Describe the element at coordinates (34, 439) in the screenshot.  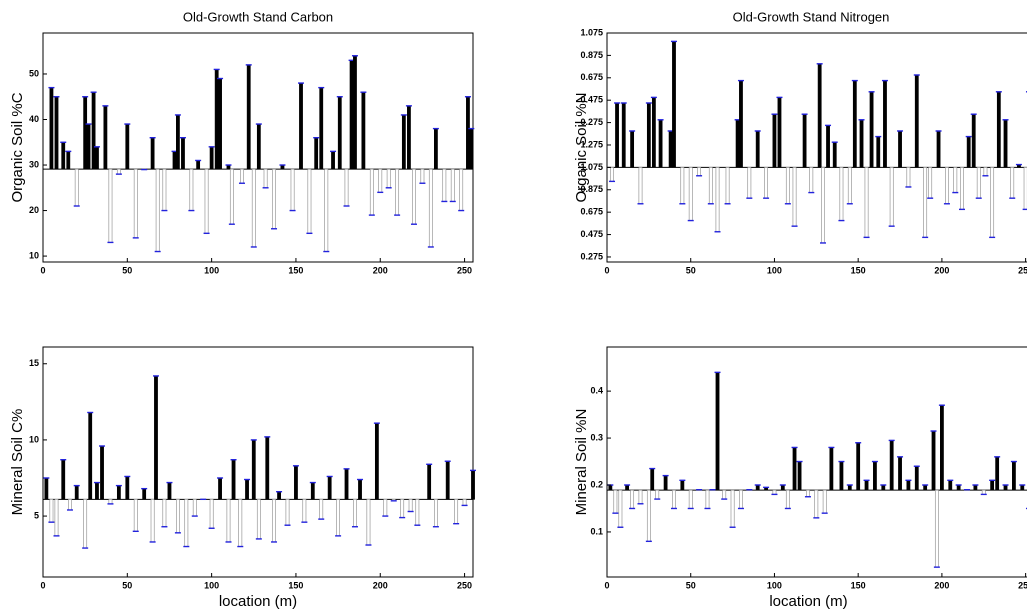
I see `y-tick-label: 10` at that location.